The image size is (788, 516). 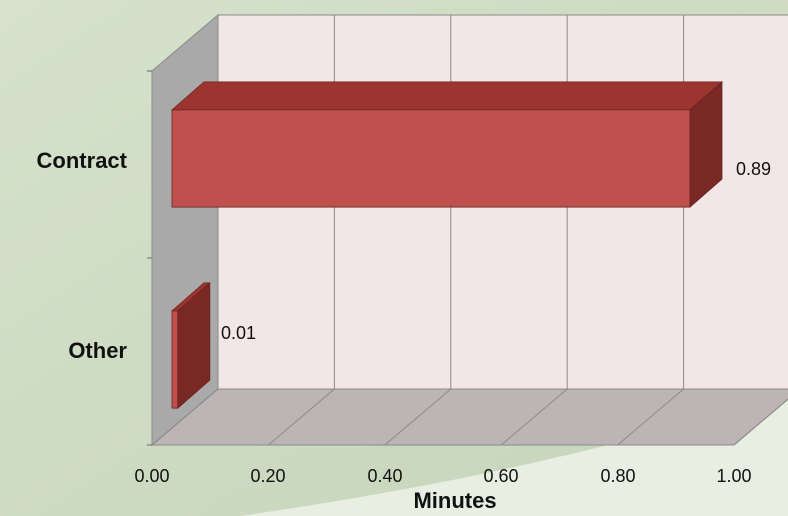 What do you see at coordinates (151, 476) in the screenshot?
I see `x-tick-label-0: 0.00` at bounding box center [151, 476].